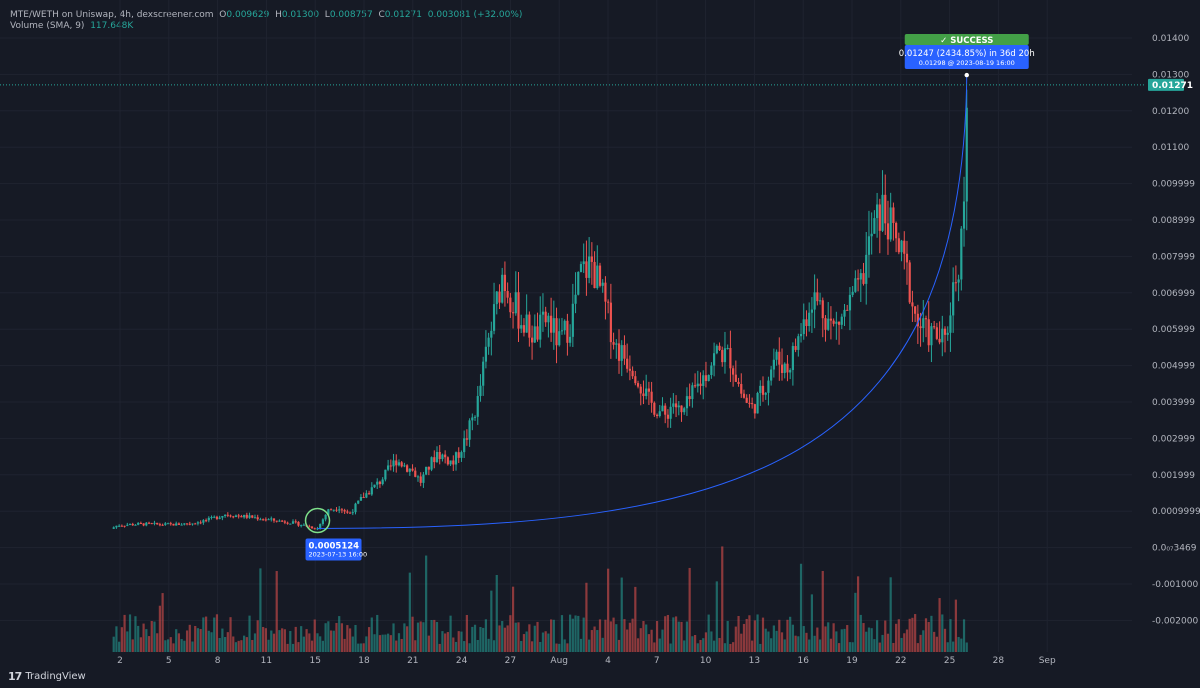  What do you see at coordinates (47, 676) in the screenshot?
I see `tradingview-logo: 17 TradingView` at bounding box center [47, 676].